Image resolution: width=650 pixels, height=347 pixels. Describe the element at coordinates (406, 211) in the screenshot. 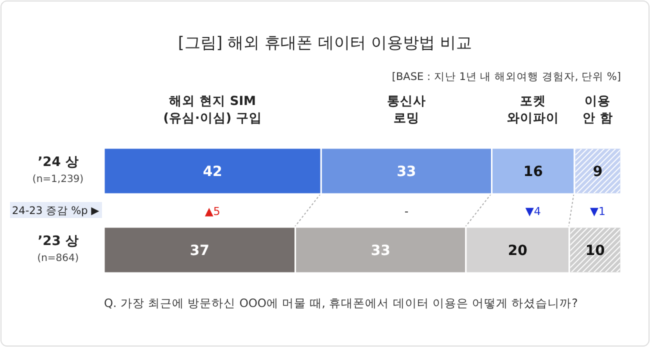

I see `annotation: -` at that location.